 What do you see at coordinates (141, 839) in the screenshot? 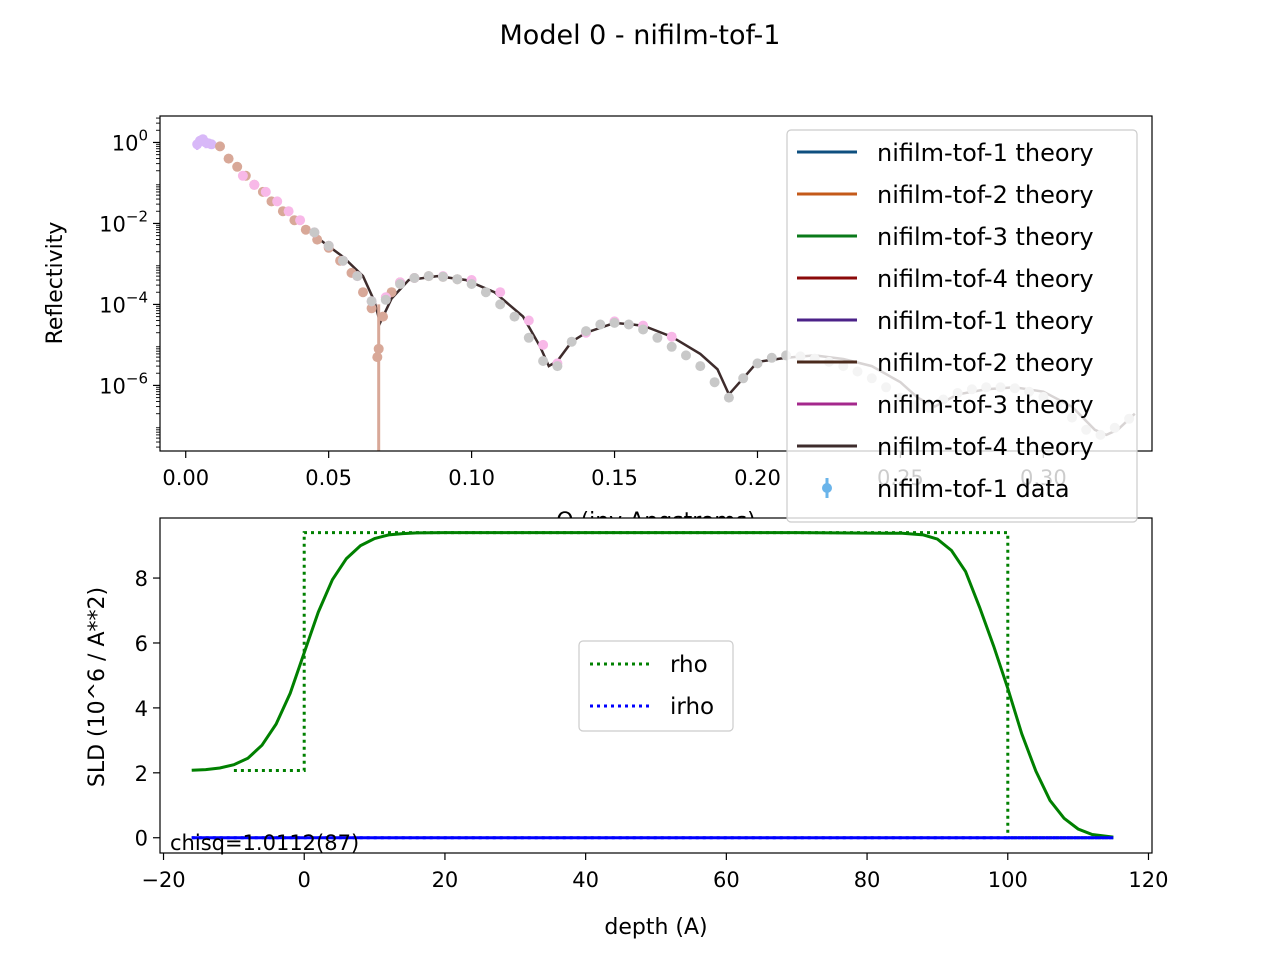
I see `sld-y-tick-label: 0` at bounding box center [141, 839].